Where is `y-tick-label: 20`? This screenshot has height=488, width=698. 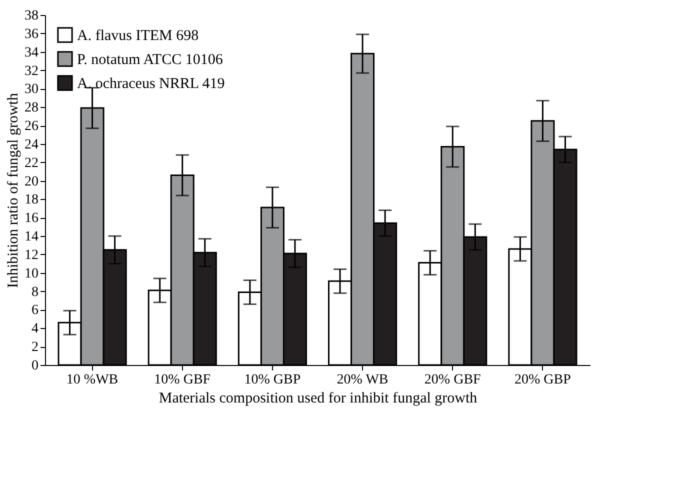 y-tick-label: 20 is located at coordinates (31, 182).